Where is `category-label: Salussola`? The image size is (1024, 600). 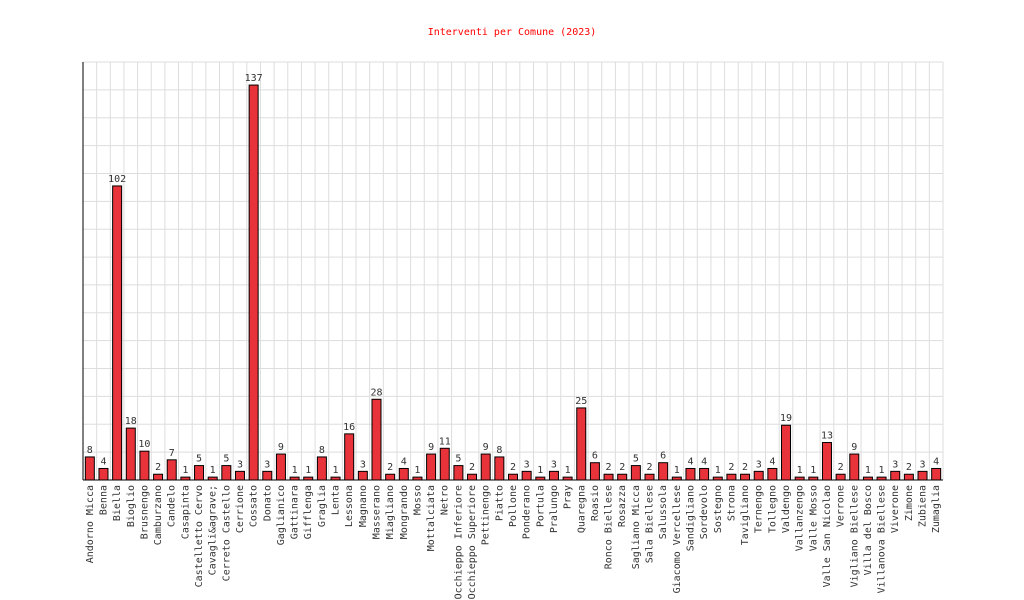
category-label: Salussola is located at coordinates (663, 512).